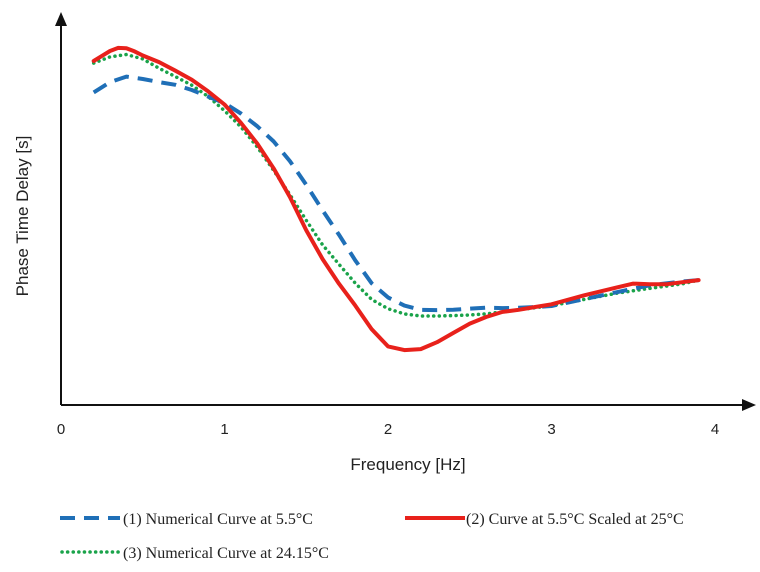 Image resolution: width=760 pixels, height=572 pixels. I want to click on y-axis-arrow-icon, so click(61, 19).